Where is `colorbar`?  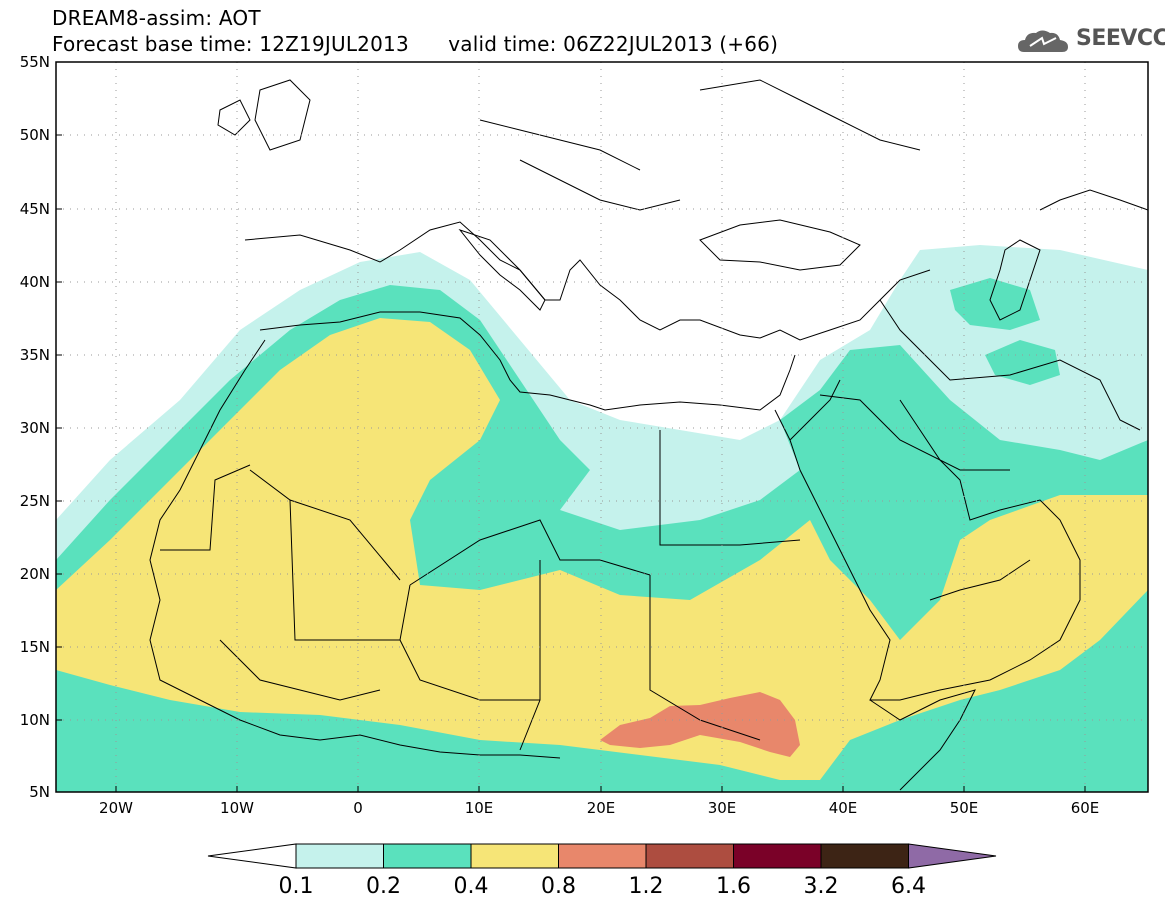
colorbar is located at coordinates (602, 856).